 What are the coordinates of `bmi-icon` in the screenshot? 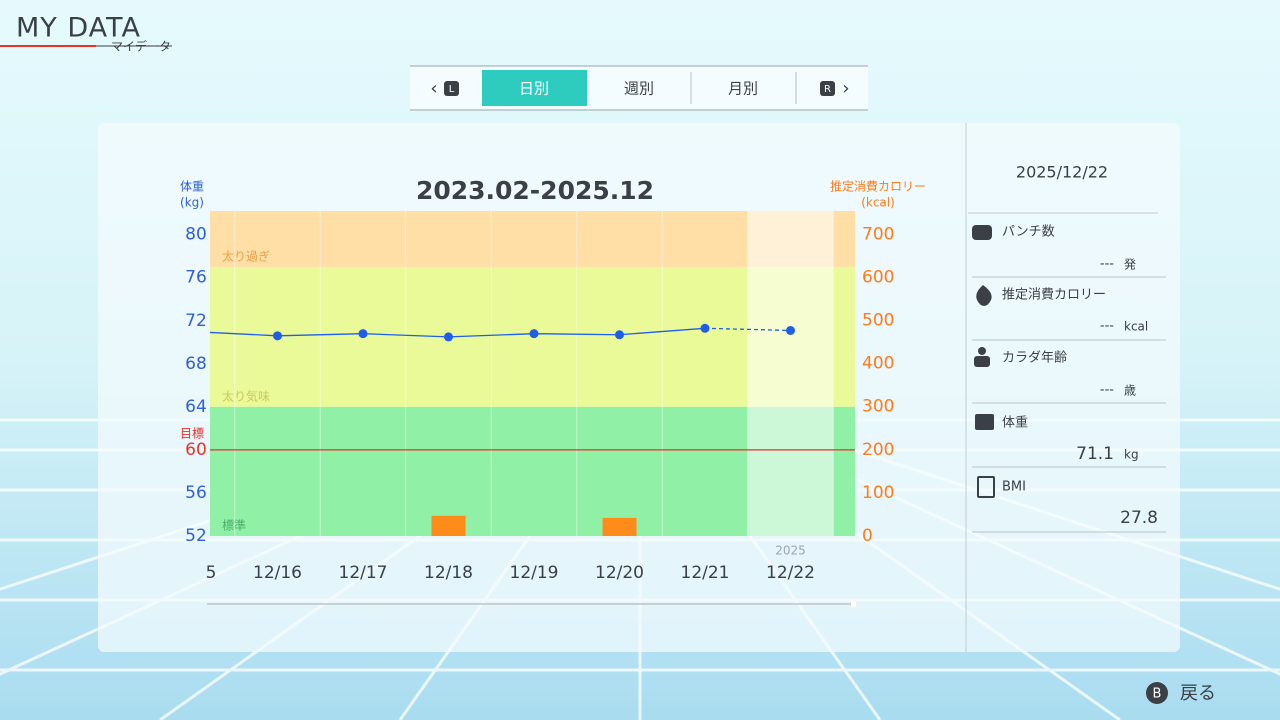 It's located at (986, 487).